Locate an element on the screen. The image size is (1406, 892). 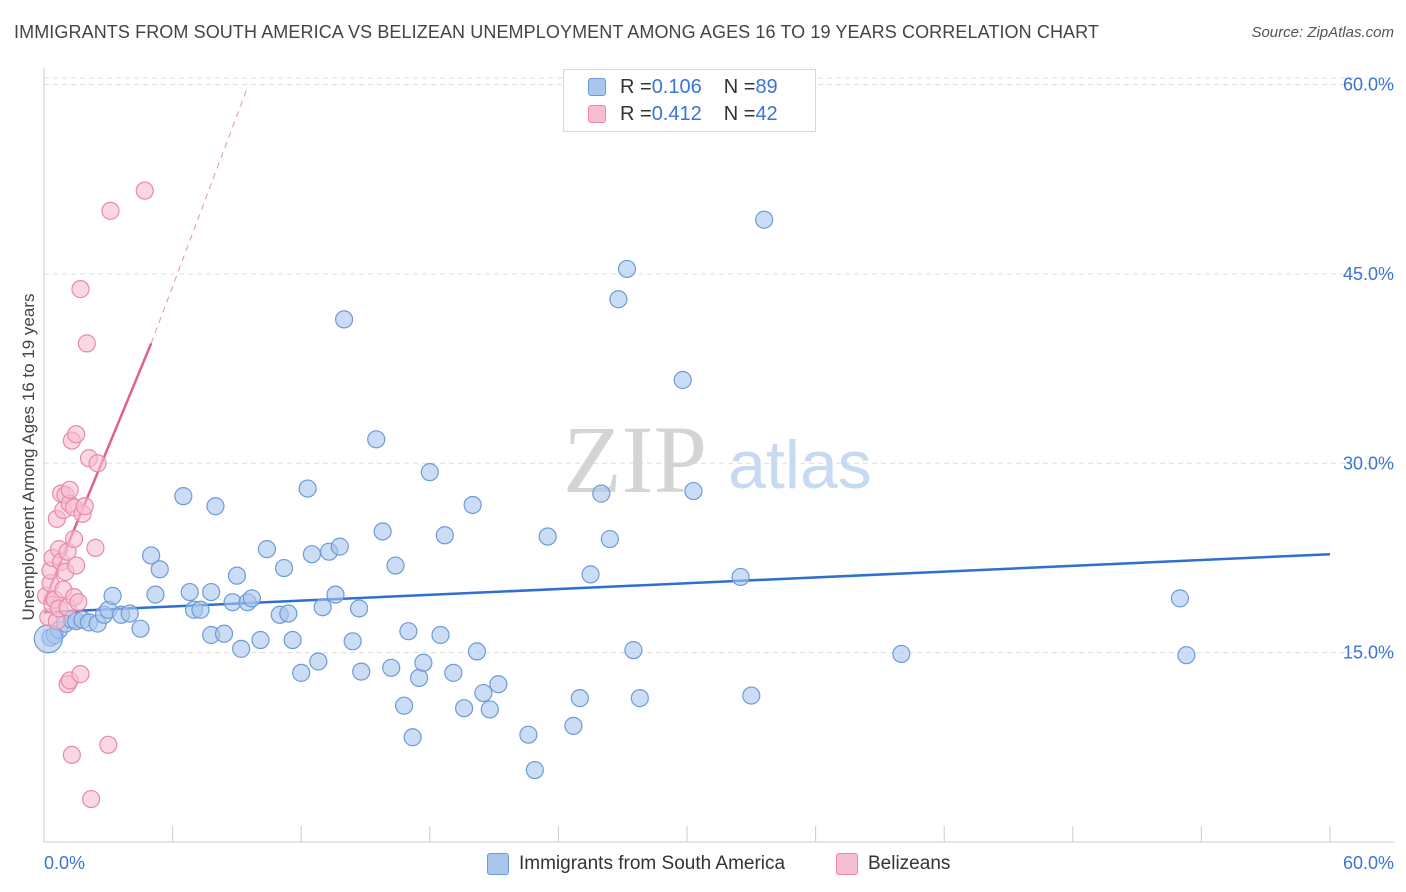
correlation-legend: R = 0.106 N = 89 R = 0.412 N = 42 is located at coordinates (689, 100).